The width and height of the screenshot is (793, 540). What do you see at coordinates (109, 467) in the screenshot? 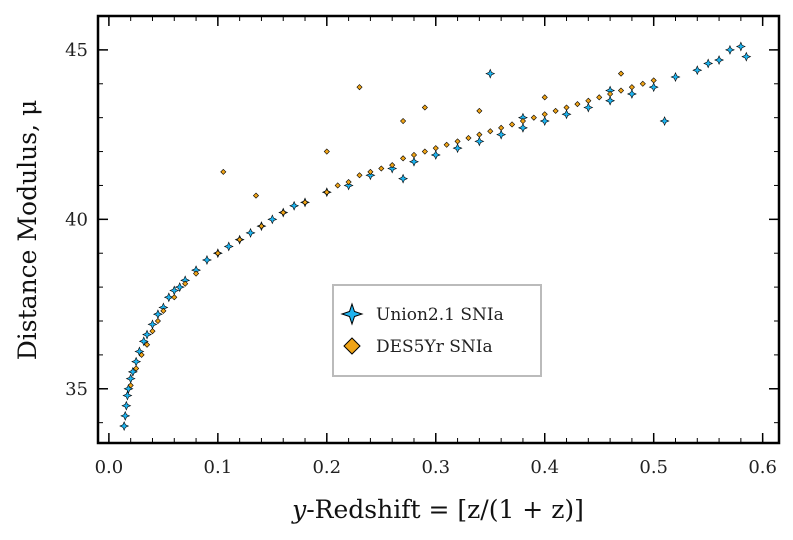
I see `x-tick-label: 0.0` at bounding box center [109, 467].